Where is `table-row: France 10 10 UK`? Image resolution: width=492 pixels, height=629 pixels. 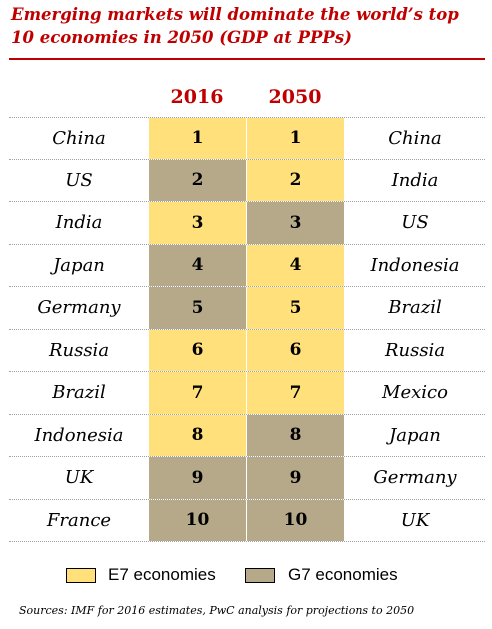
table-row: France 10 10 UK is located at coordinates (247, 520).